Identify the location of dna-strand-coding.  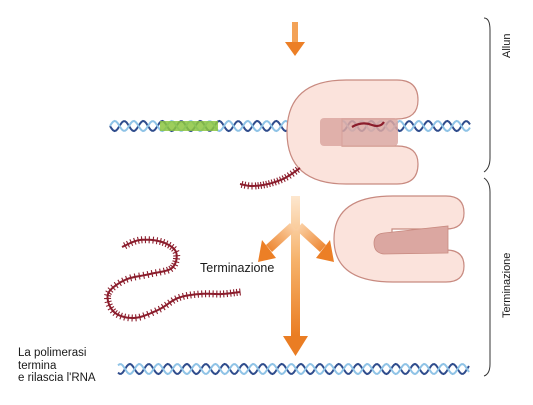
(293, 369).